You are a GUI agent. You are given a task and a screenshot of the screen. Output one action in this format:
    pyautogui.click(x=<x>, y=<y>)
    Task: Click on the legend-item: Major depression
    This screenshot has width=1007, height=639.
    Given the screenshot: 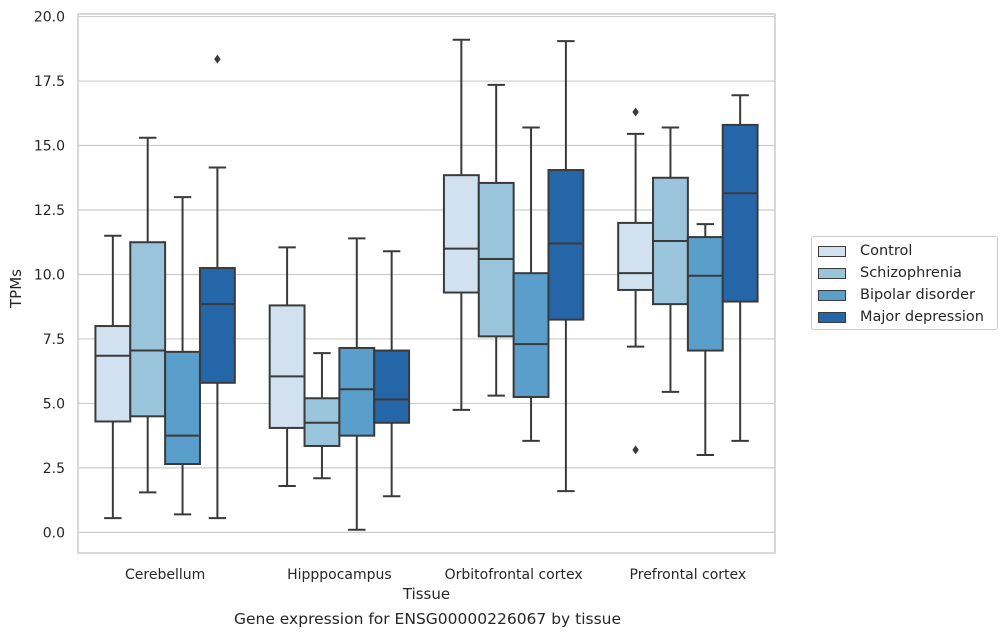 What is the action you would take?
    pyautogui.click(x=907, y=317)
    